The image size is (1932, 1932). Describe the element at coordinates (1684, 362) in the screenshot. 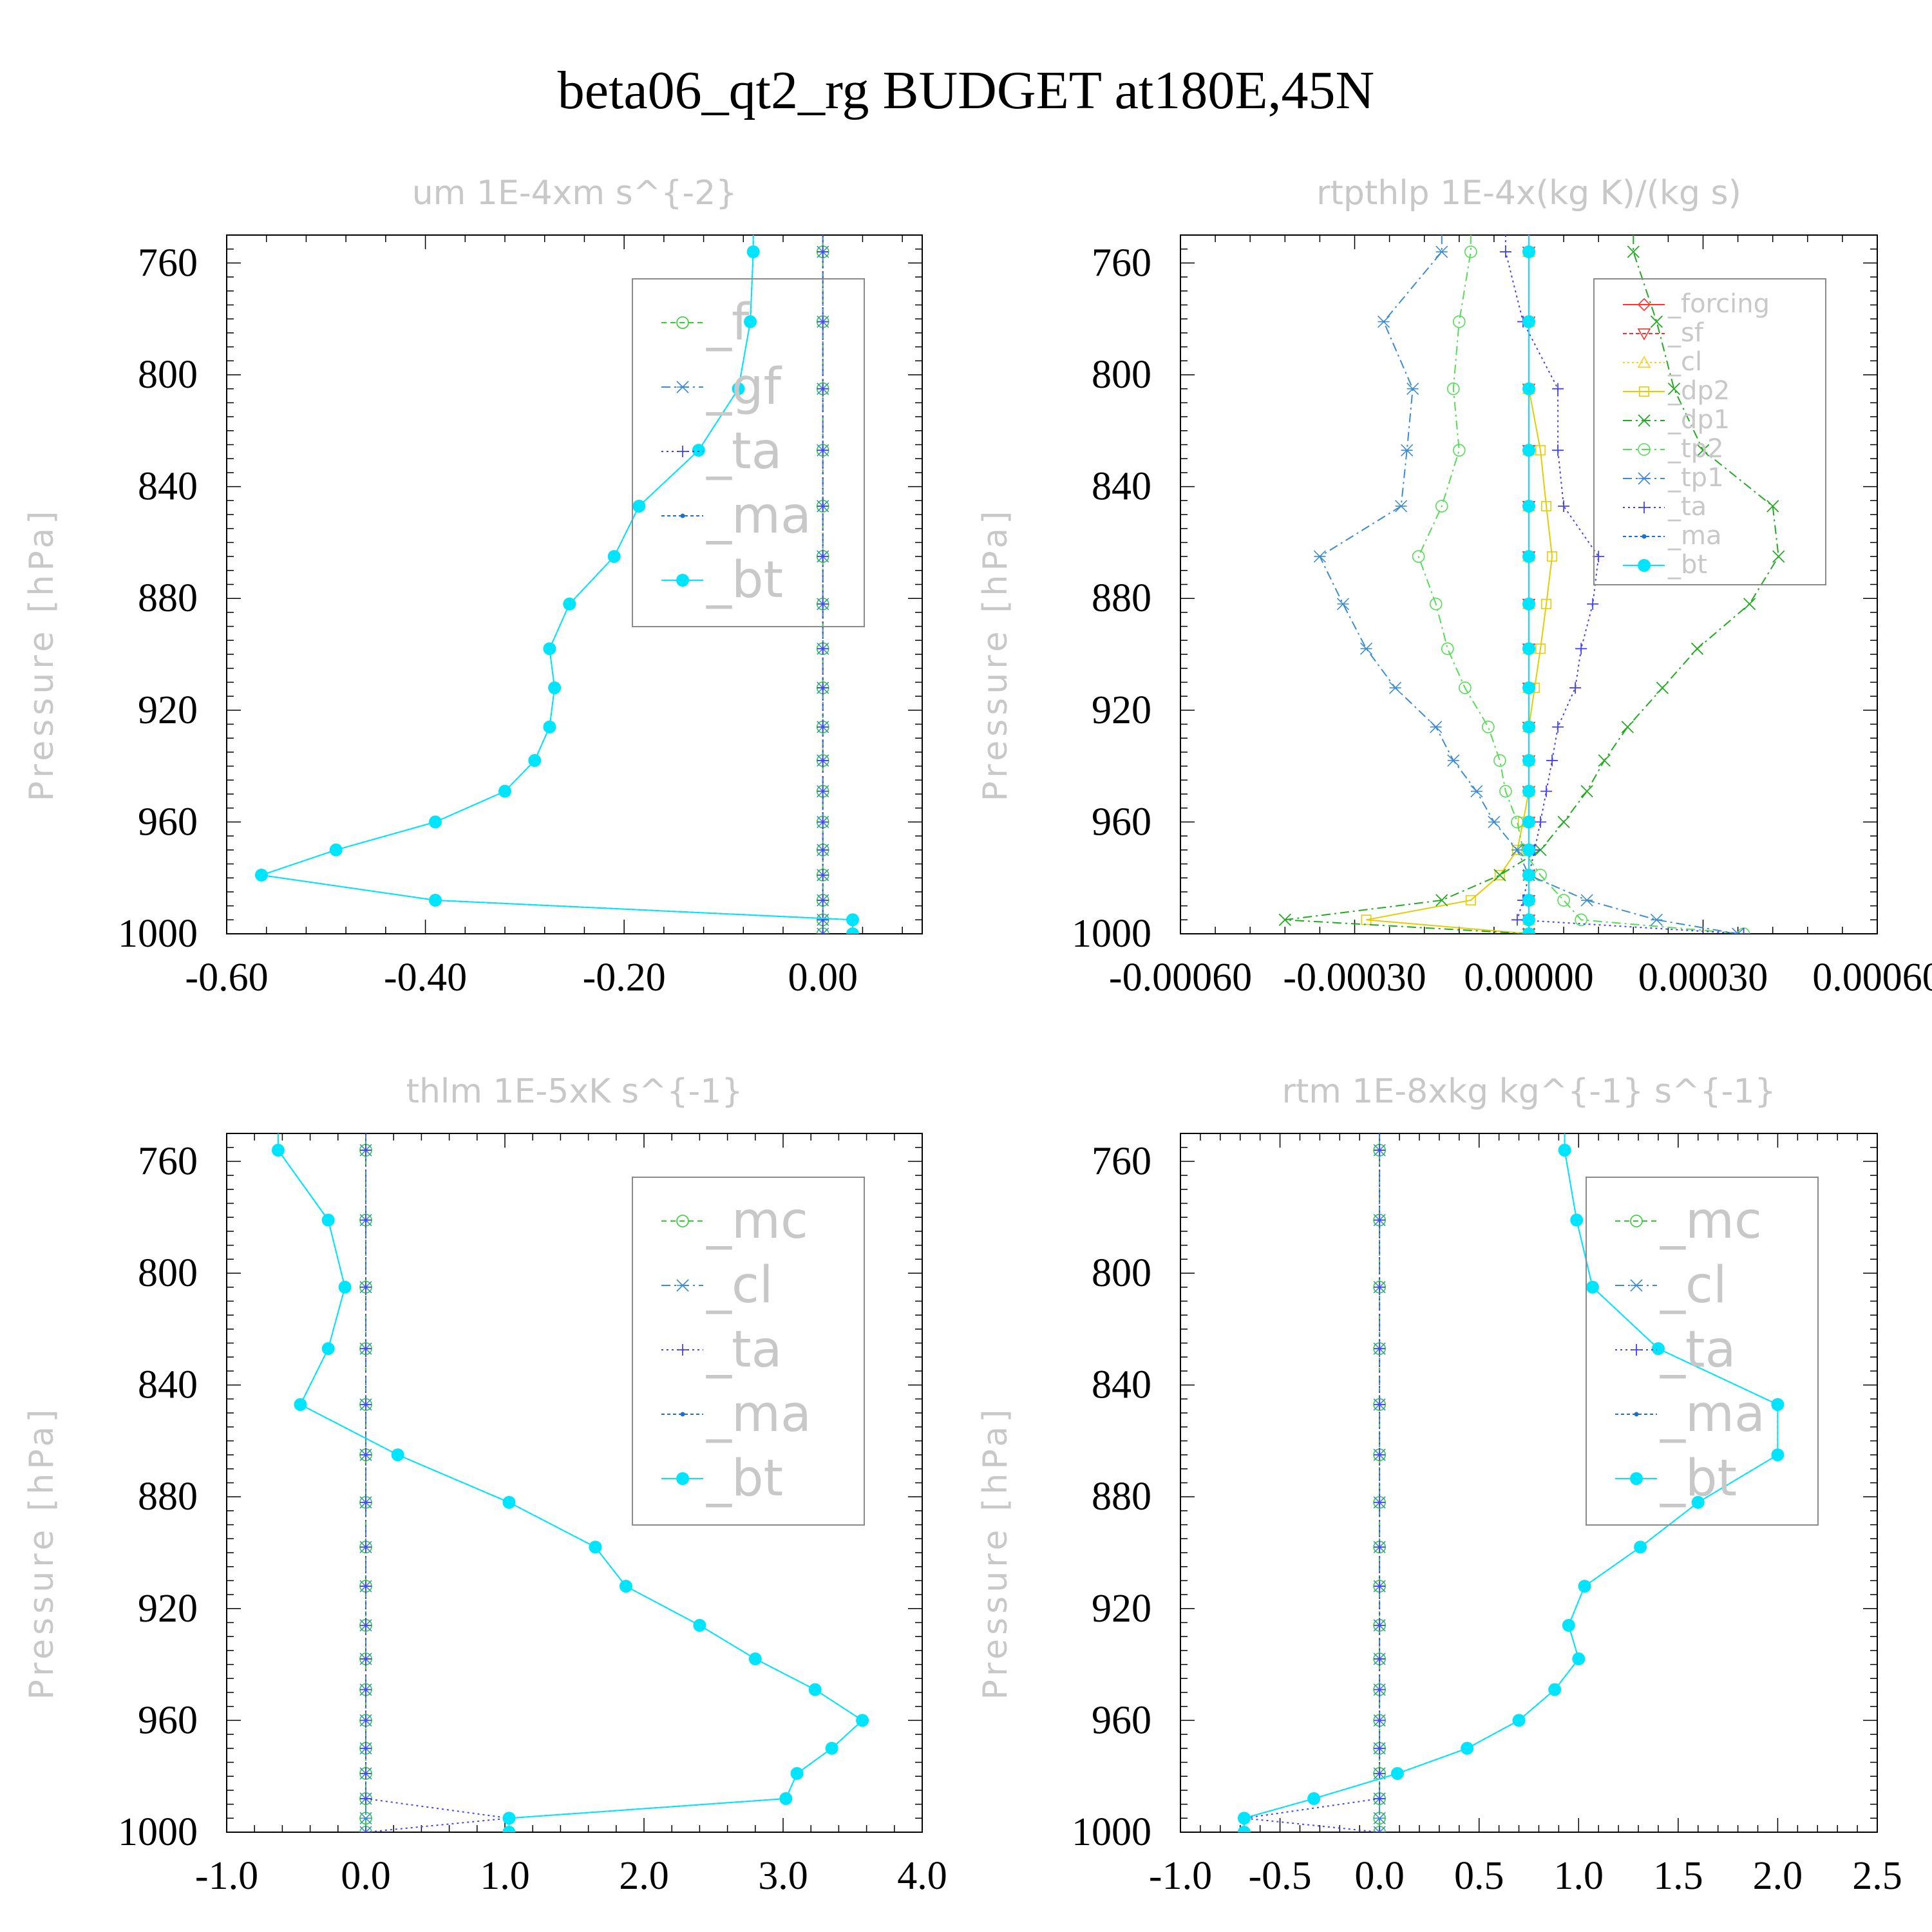

I see `legend-label: _cl` at that location.